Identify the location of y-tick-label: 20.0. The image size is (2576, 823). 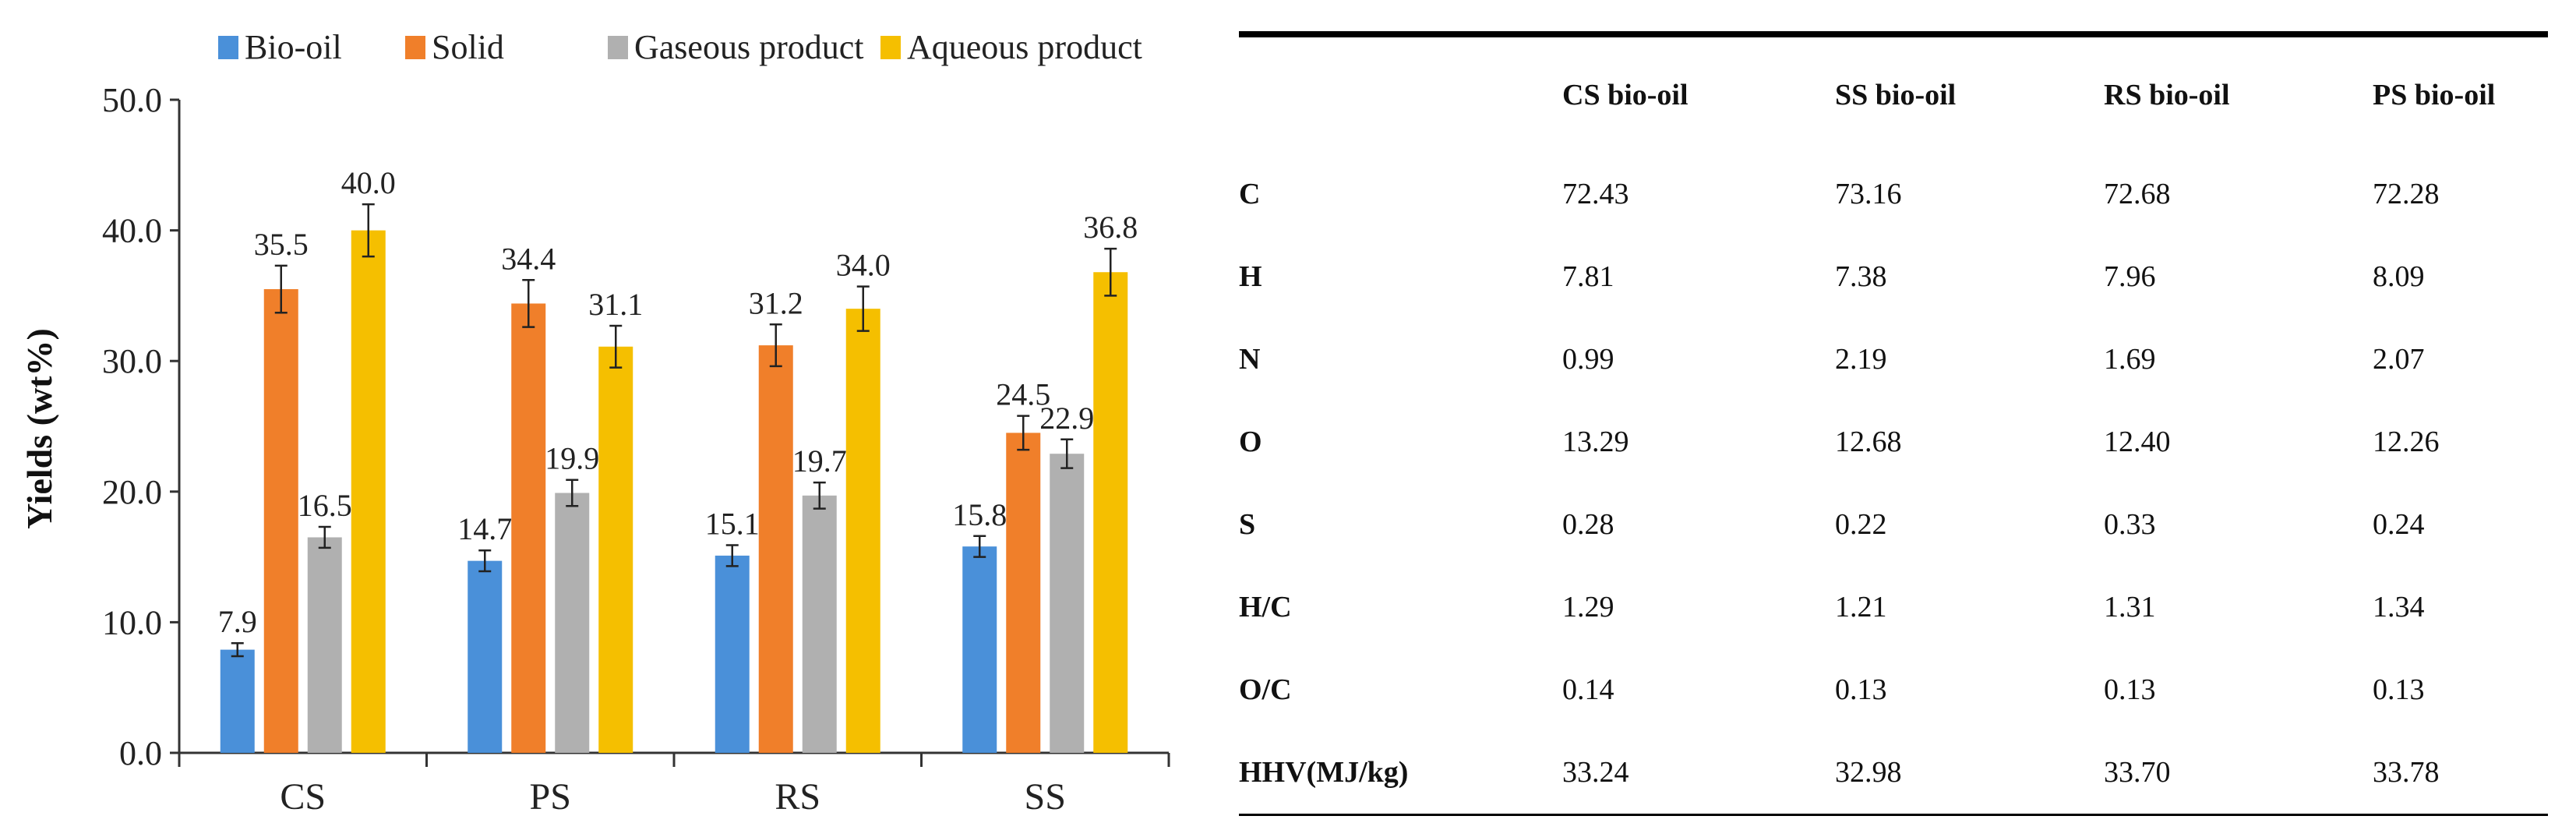
(132, 492).